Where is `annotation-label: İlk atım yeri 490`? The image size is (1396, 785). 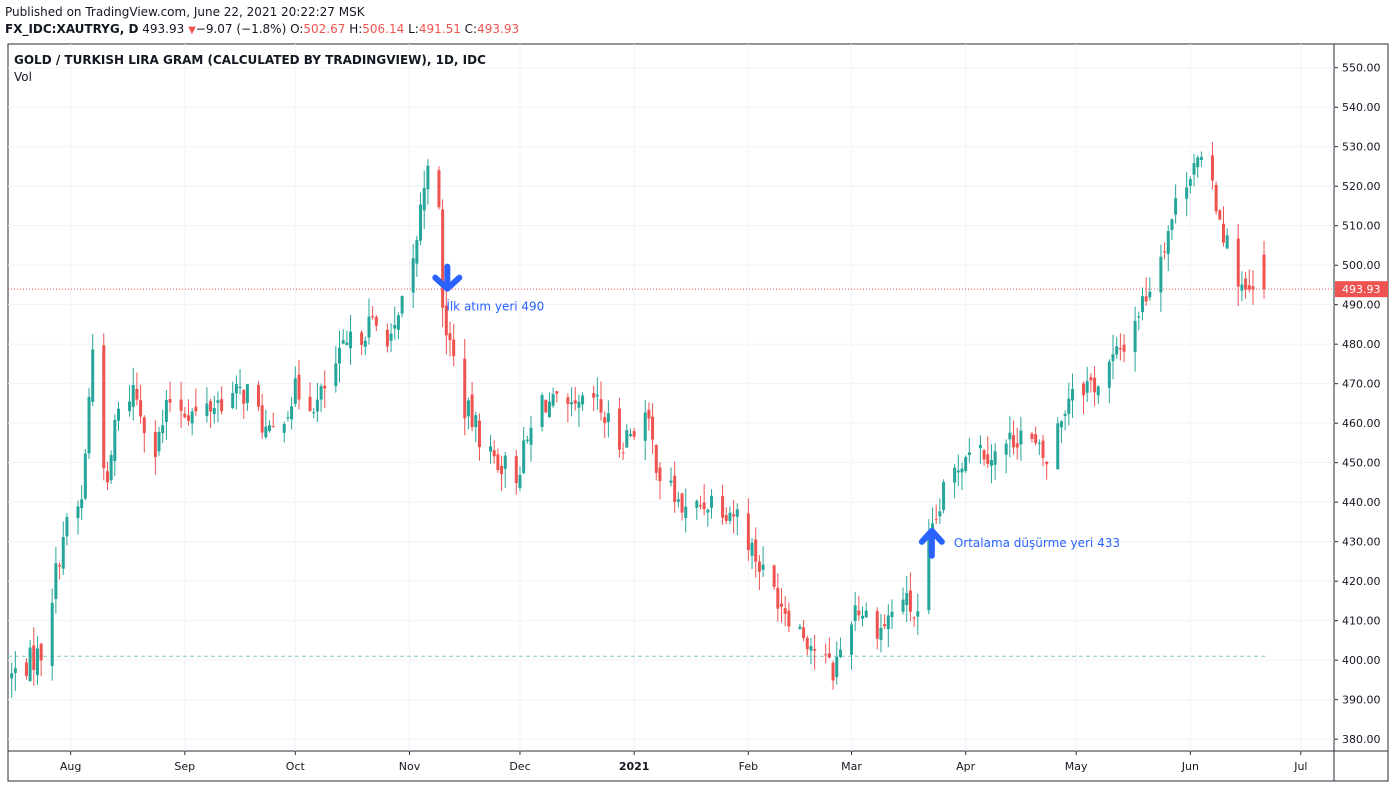
annotation-label: İlk atım yeri 490 is located at coordinates (495, 306).